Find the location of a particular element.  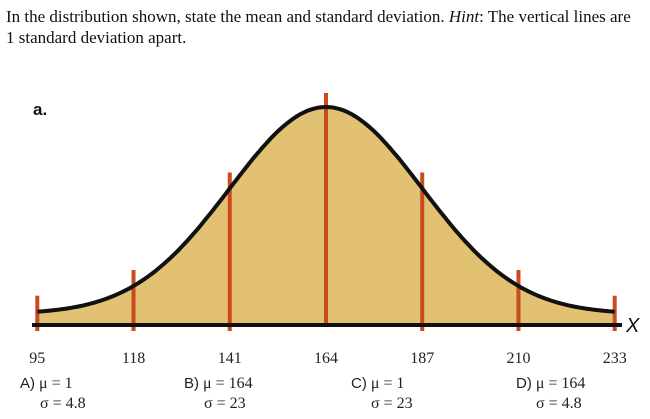

choice-a-mu: μ = 1 is located at coordinates (56, 383).